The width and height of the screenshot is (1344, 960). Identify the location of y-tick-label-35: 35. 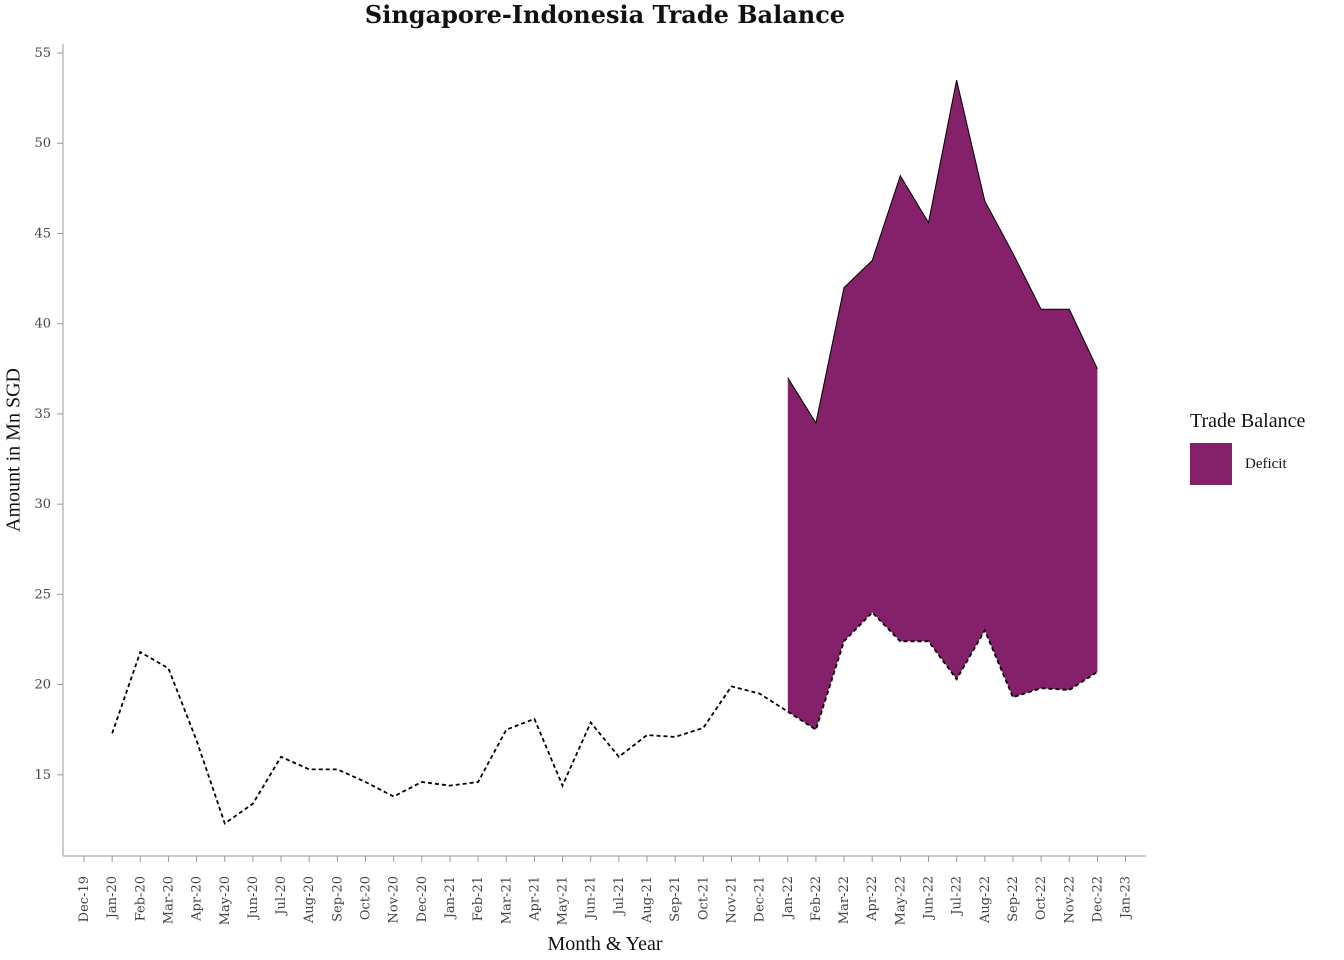
(42, 414).